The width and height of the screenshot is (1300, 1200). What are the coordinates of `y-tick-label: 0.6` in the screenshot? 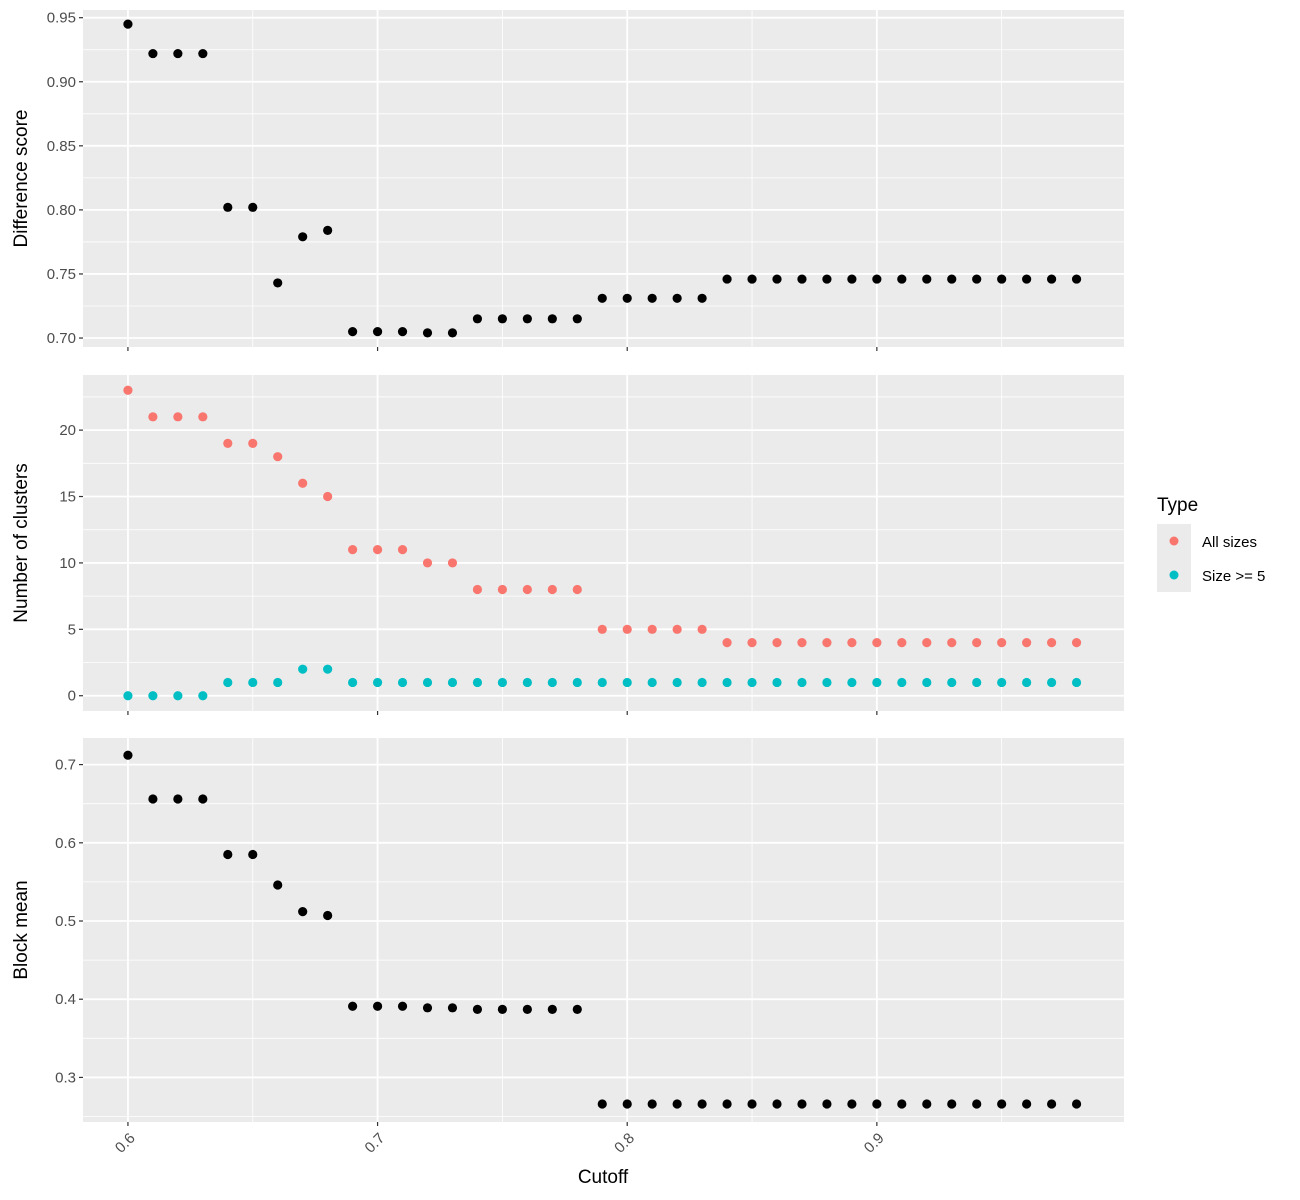 It's located at (65, 843).